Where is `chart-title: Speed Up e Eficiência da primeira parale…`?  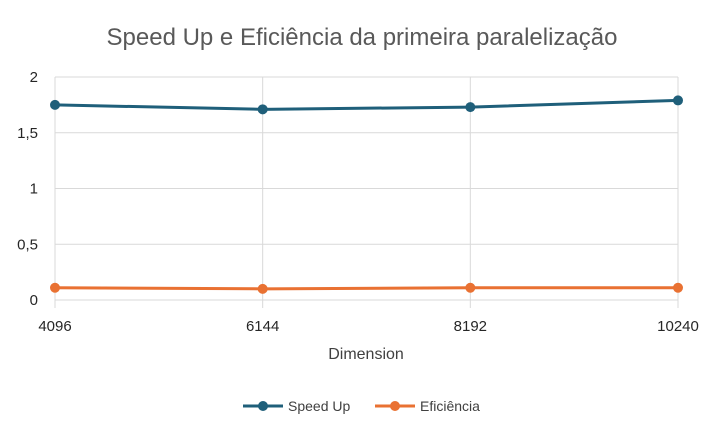 chart-title: Speed Up e Eficiência da primeira parale… is located at coordinates (362, 37).